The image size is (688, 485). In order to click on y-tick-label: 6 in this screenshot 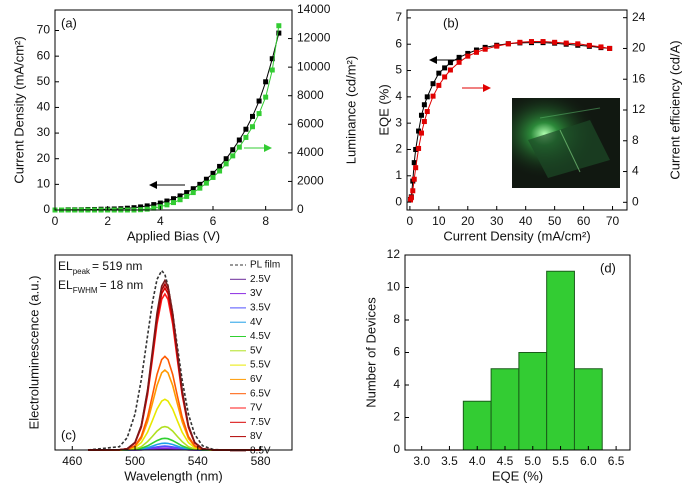, I will do `click(396, 352)`.